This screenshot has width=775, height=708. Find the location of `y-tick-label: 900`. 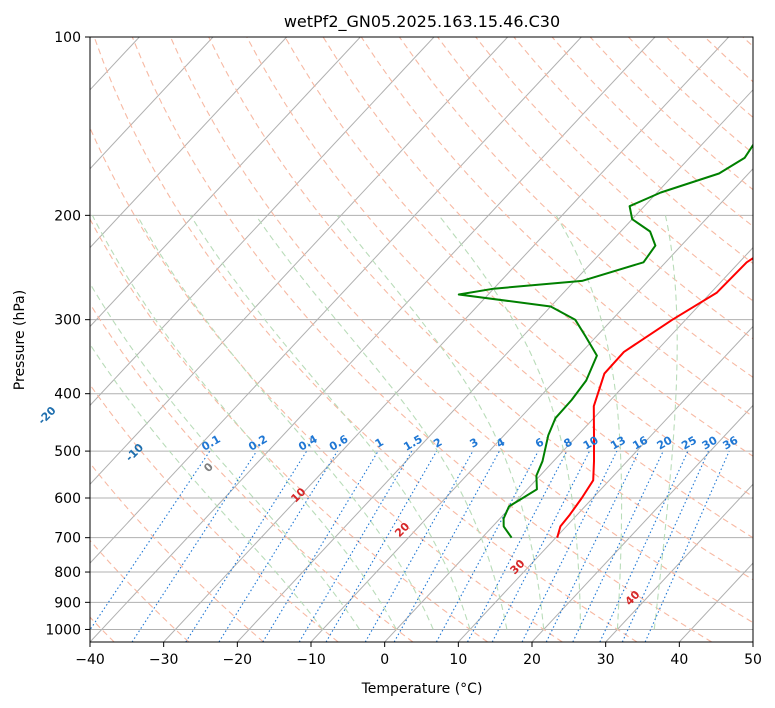

y-tick-label: 900 is located at coordinates (67, 603).